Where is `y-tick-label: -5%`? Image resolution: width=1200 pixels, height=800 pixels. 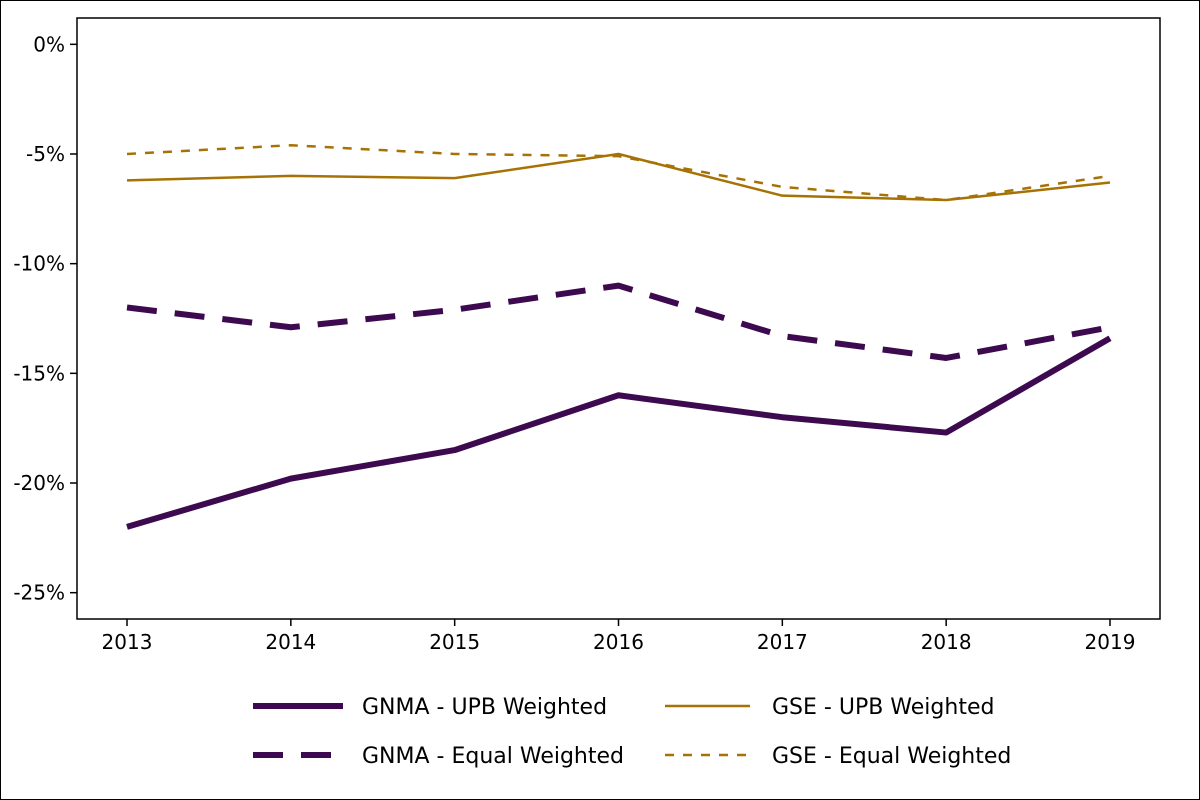
y-tick-label: -5% is located at coordinates (45, 154).